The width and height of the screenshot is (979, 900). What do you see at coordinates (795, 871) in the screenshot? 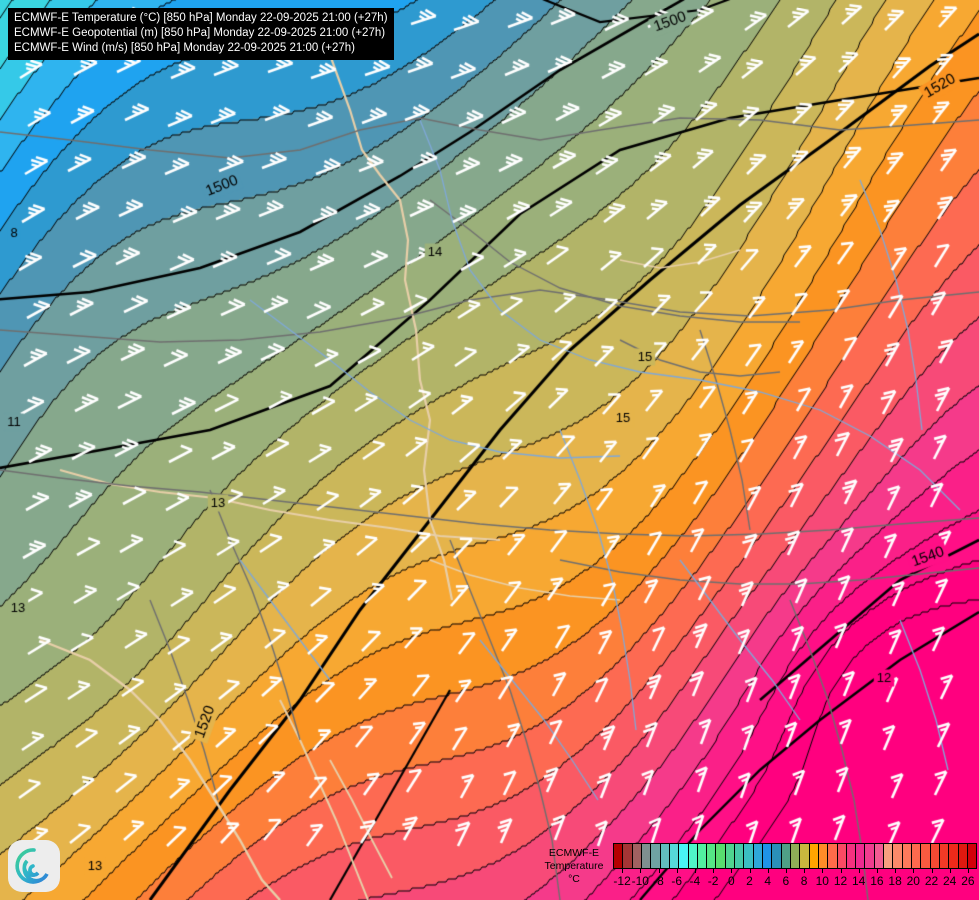
I see `colorbar-tick-marks` at bounding box center [795, 871].